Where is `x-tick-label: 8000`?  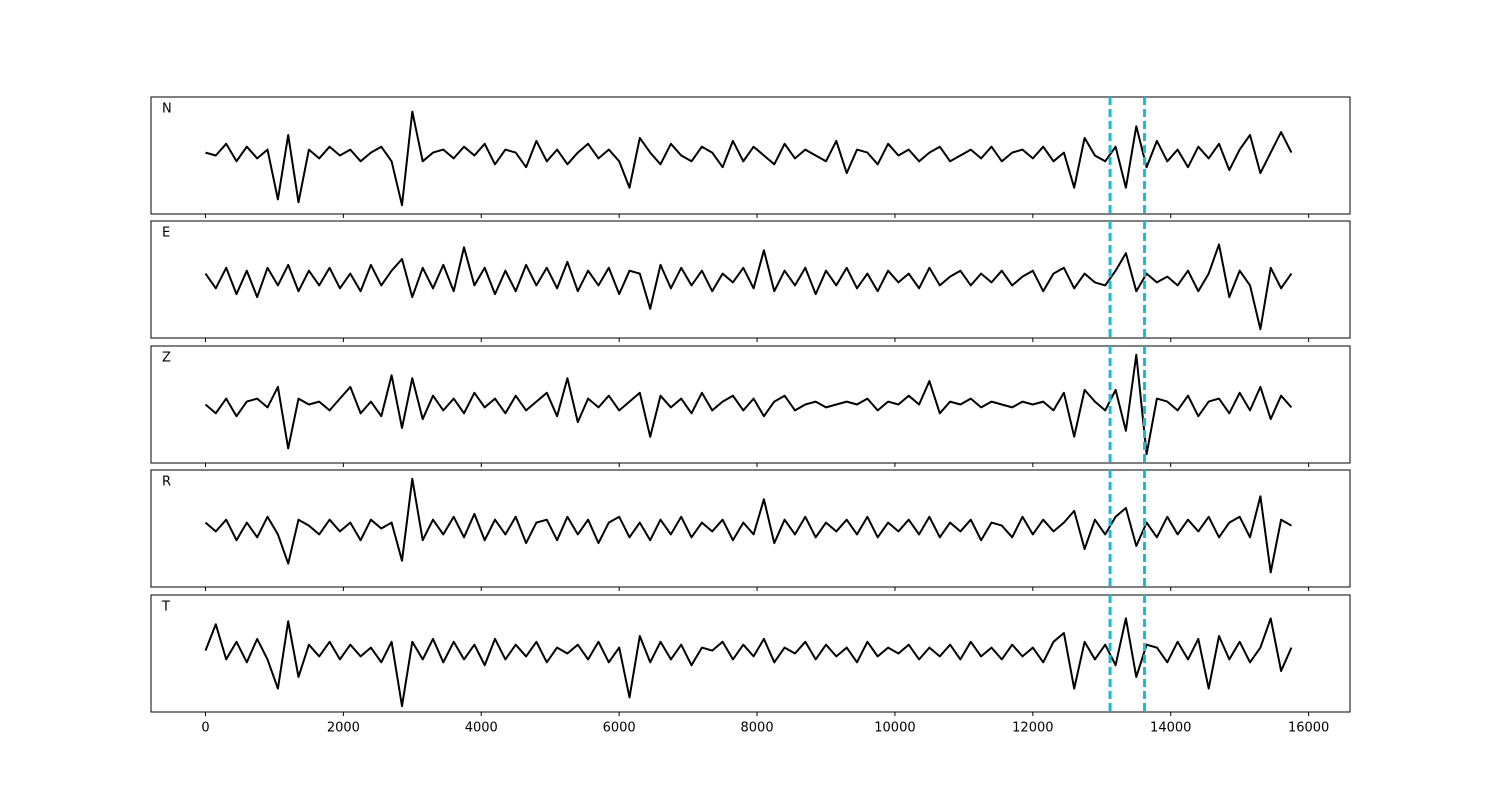 x-tick-label: 8000 is located at coordinates (757, 728).